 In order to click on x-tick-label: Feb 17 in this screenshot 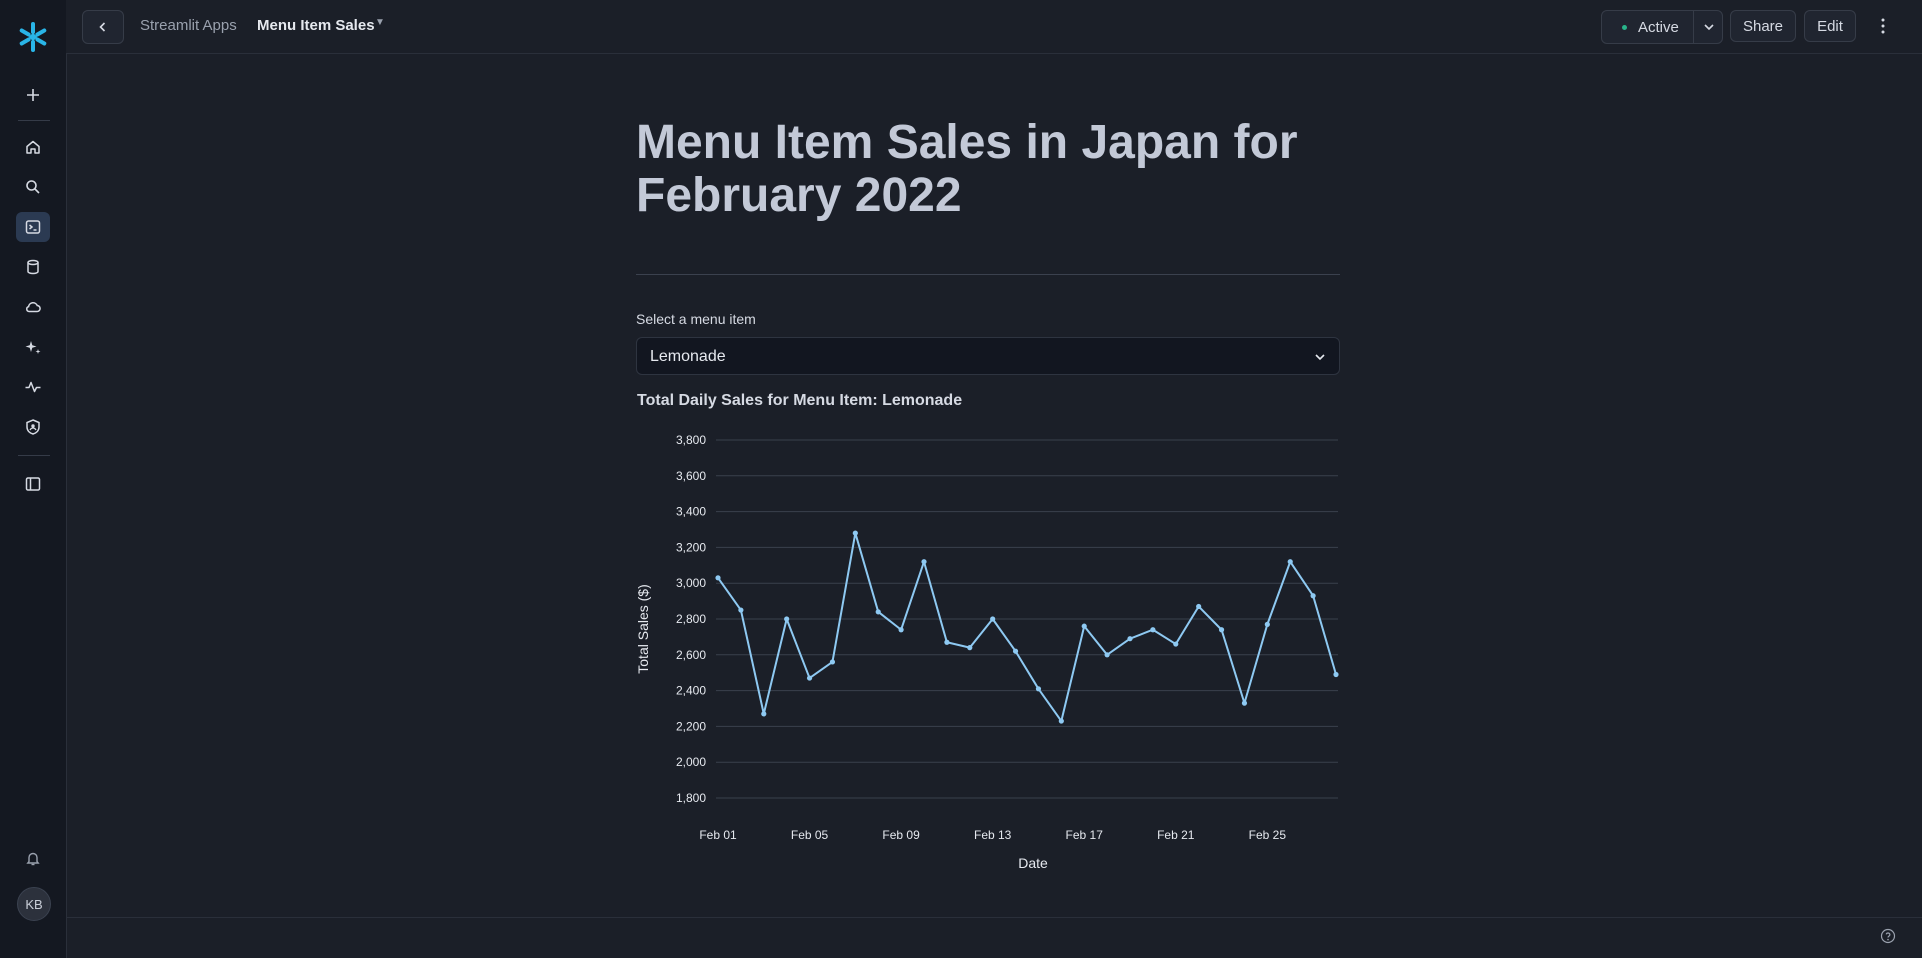, I will do `click(1085, 835)`.